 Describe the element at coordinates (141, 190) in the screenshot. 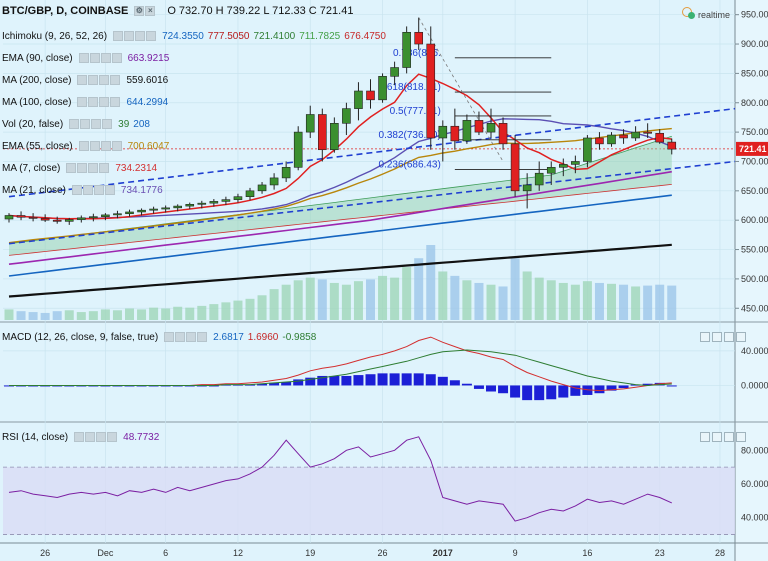

I see `indicator-value: 734.1776` at that location.